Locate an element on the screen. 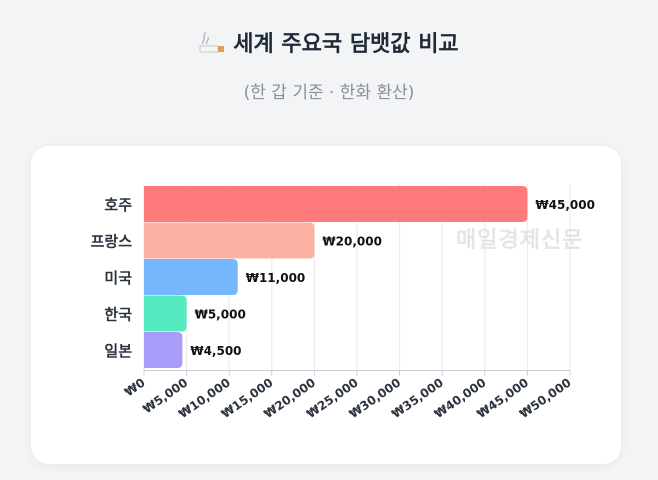 This screenshot has width=658, height=480. data-label: ₩5,000 is located at coordinates (220, 315).